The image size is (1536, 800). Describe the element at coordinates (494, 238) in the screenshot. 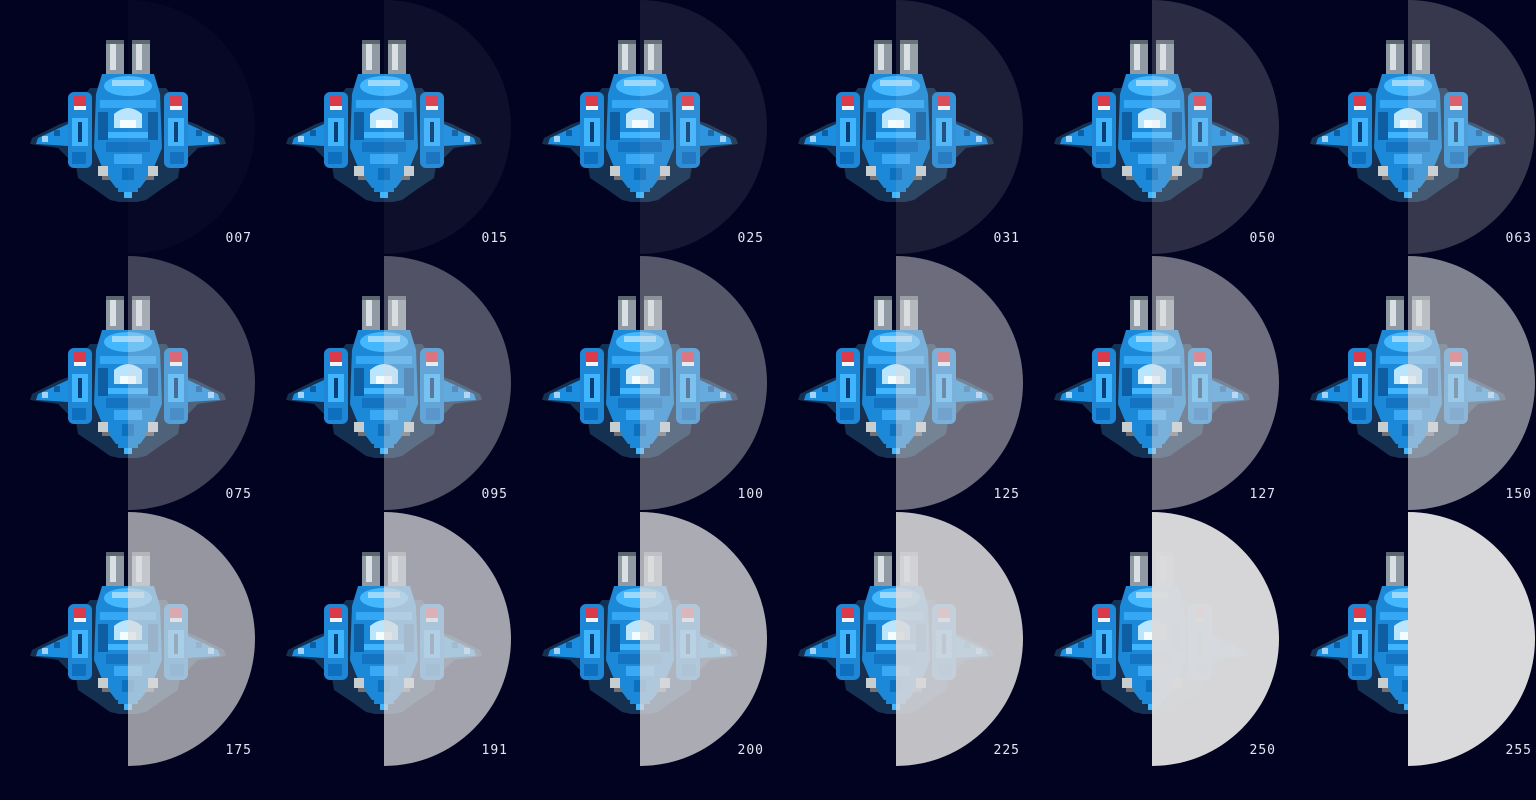

I see `alpha-label: 015` at that location.